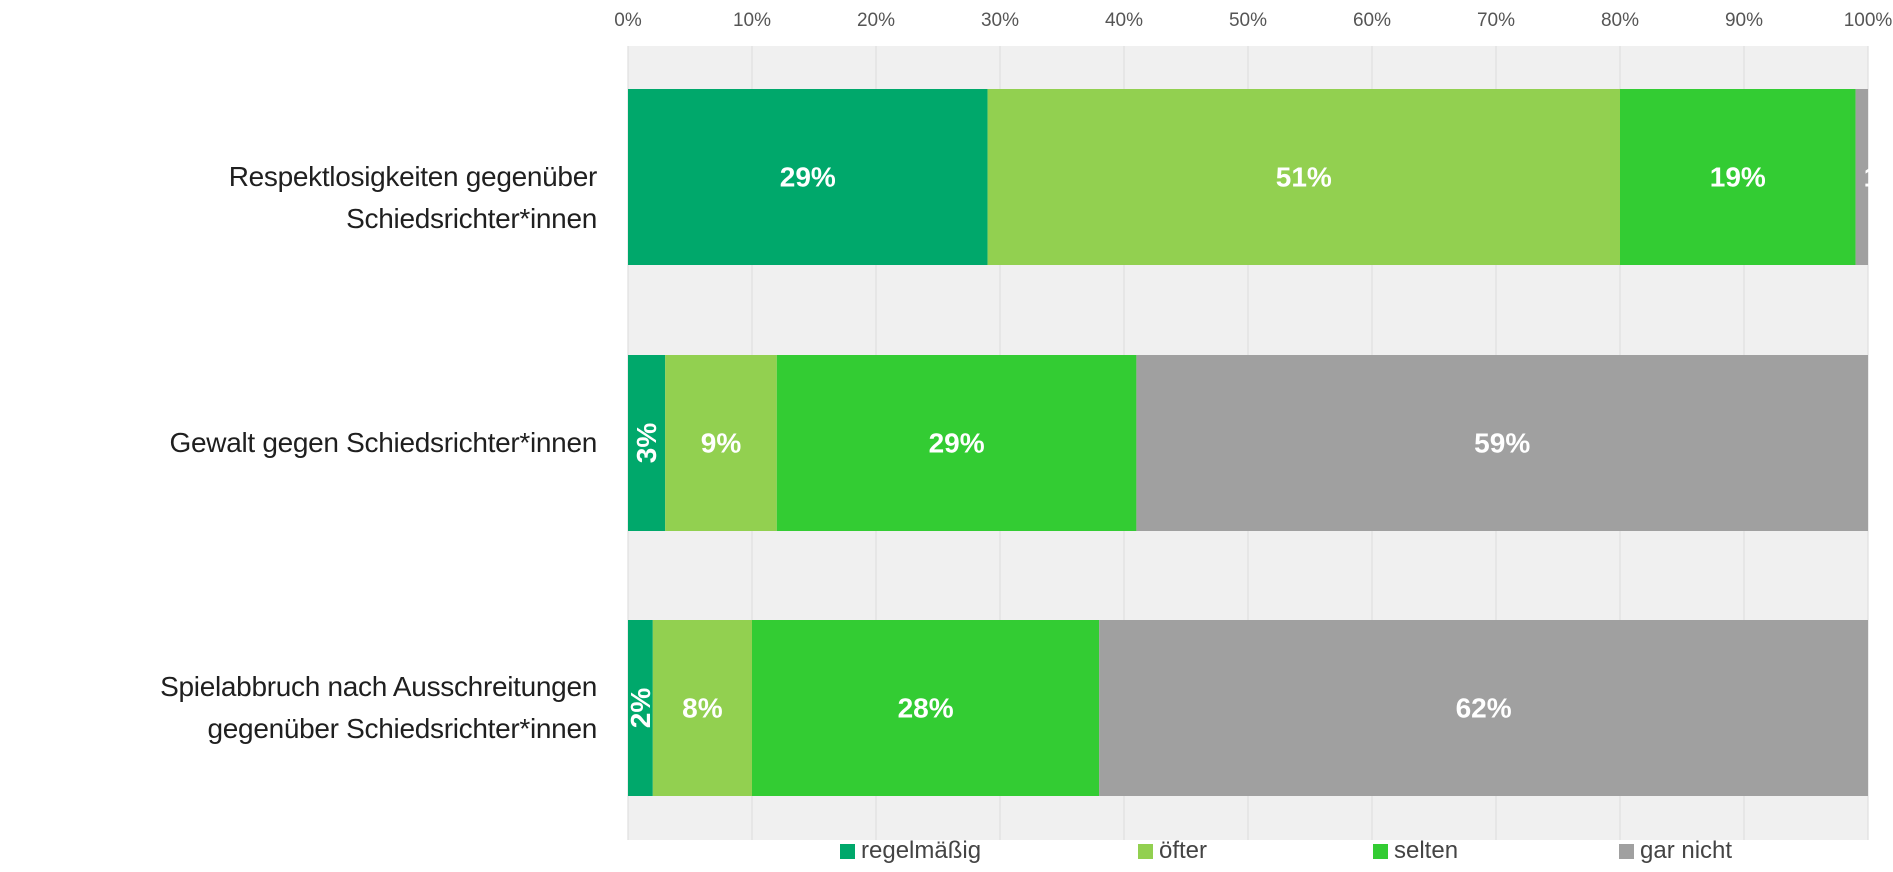  Describe the element at coordinates (702, 708) in the screenshot. I see `data-label: 8%` at that location.